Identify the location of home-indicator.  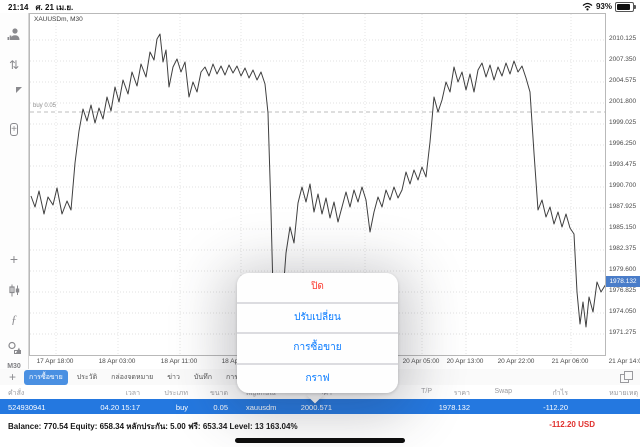
(320, 440).